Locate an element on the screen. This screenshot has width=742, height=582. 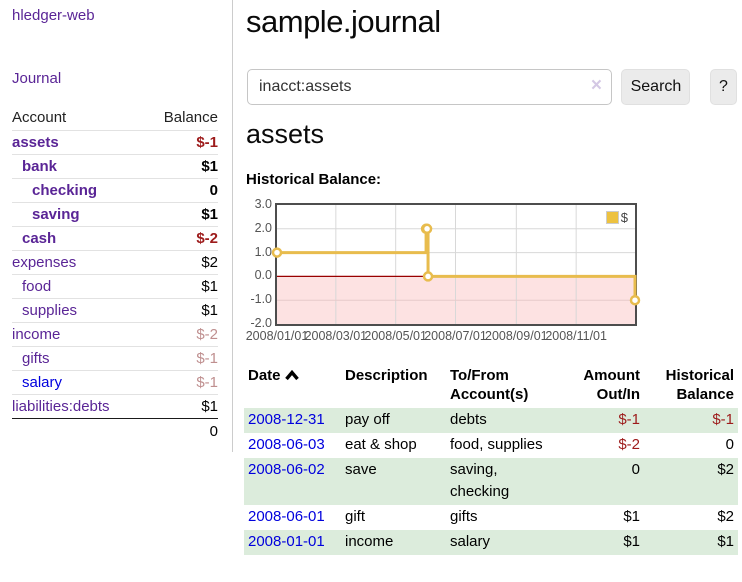
help-button: ? is located at coordinates (723, 87).